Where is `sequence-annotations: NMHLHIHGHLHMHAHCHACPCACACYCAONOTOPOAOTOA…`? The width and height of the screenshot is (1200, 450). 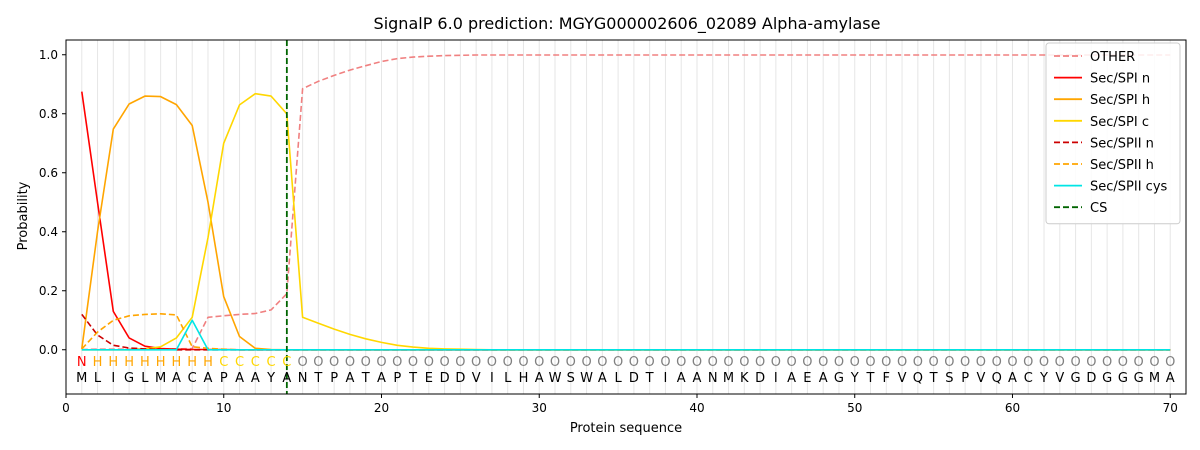
sequence-annotations: NMHLHIHGHLHMHAHCHACPCACACYCAONOTOPOAOTOA… is located at coordinates (625, 370).